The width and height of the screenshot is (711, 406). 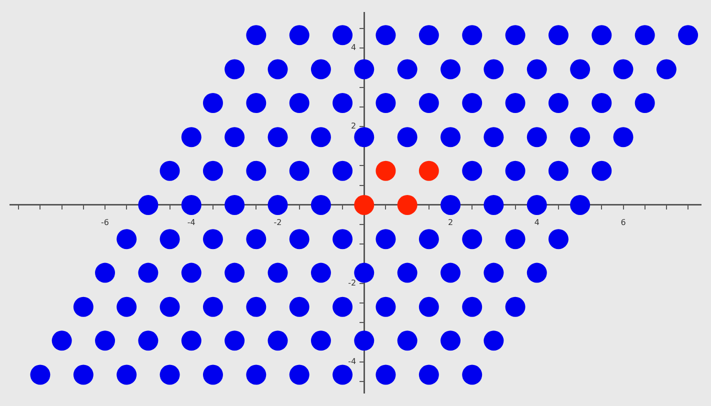 I want to click on y-tick-label: 4, so click(x=353, y=47).